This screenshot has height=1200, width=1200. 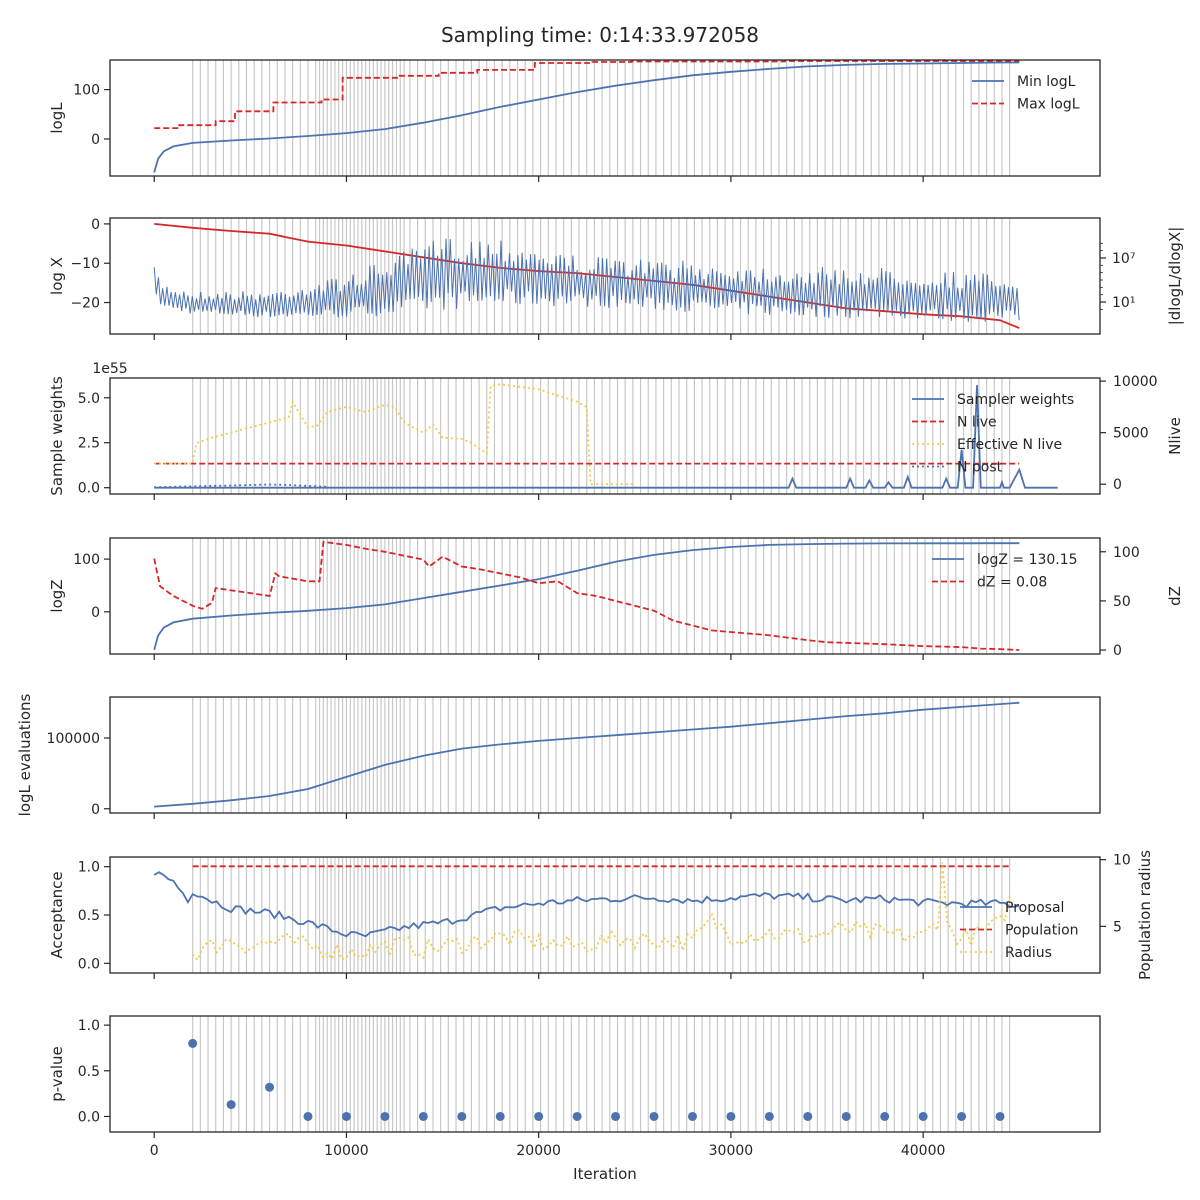 What do you see at coordinates (1135, 382) in the screenshot?
I see `y2-tick-label: 10000` at bounding box center [1135, 382].